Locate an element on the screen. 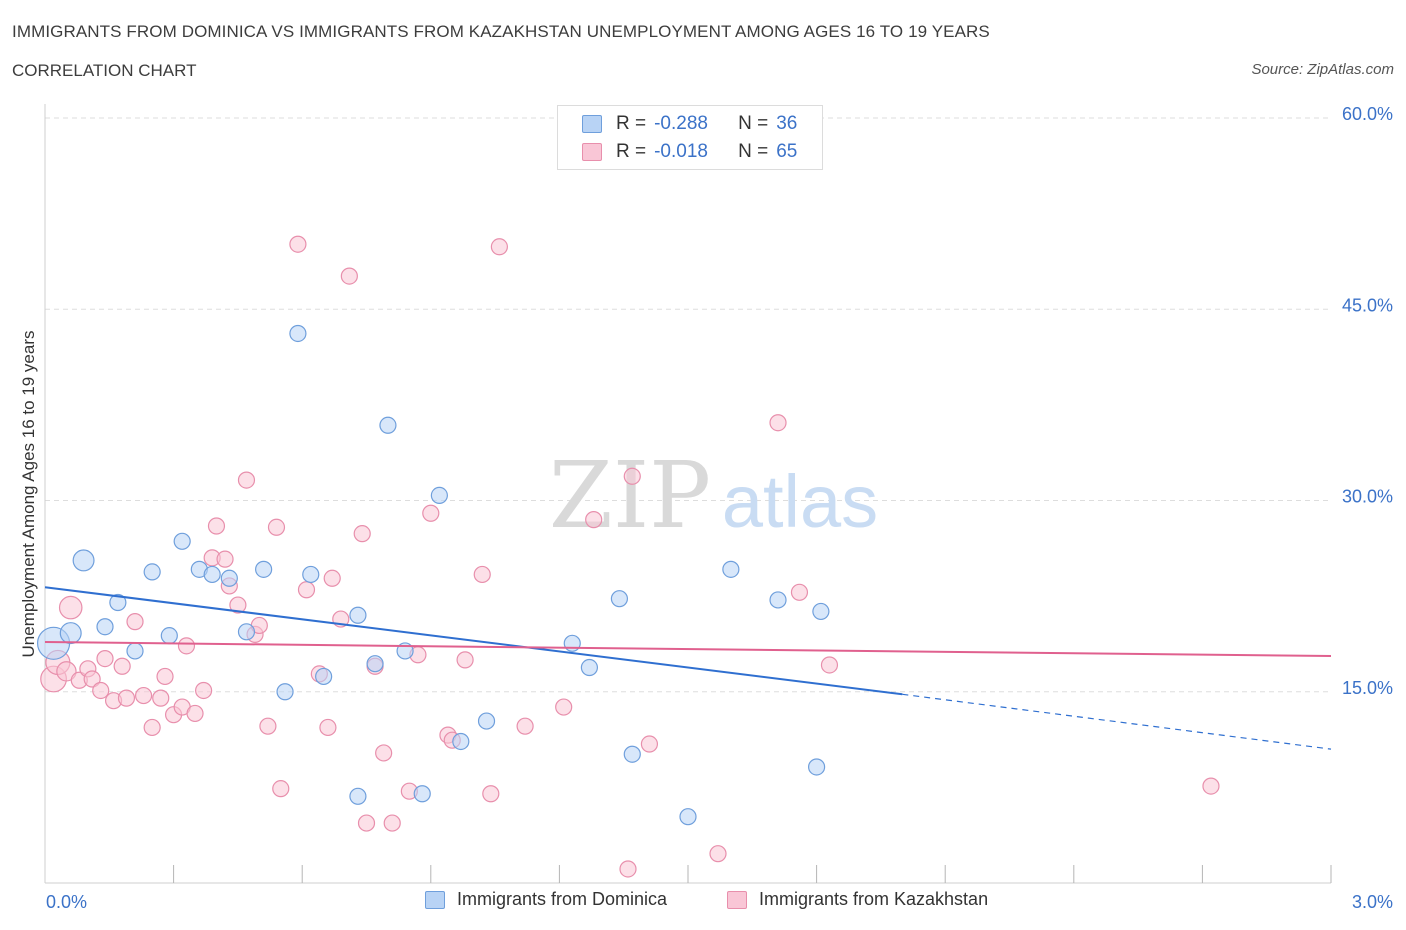 This screenshot has height=930, width=1406. correlation-legend: R = -0.288 N = 36 R = -0.018 N = 65 is located at coordinates (690, 137).